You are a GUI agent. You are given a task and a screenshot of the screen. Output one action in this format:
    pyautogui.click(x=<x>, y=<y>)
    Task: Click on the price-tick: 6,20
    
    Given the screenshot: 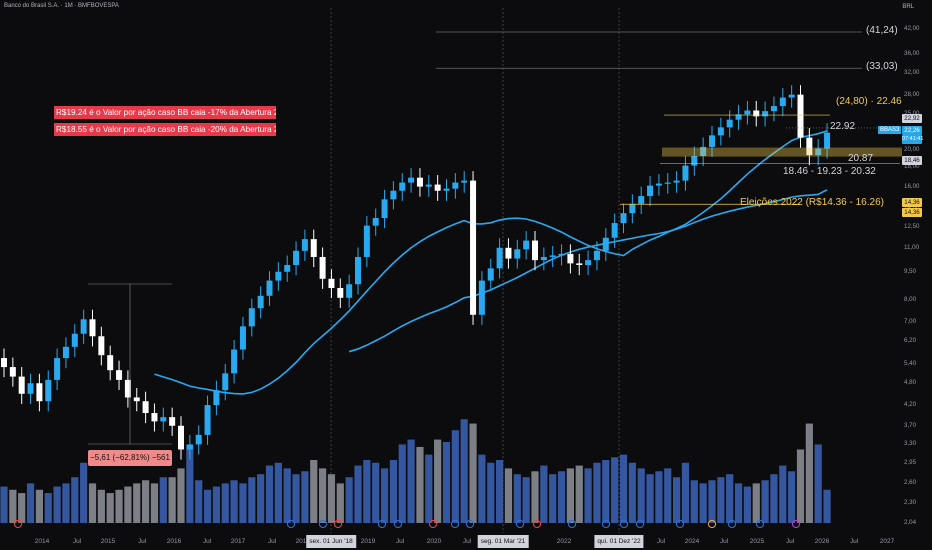 What is the action you would take?
    pyautogui.click(x=910, y=341)
    